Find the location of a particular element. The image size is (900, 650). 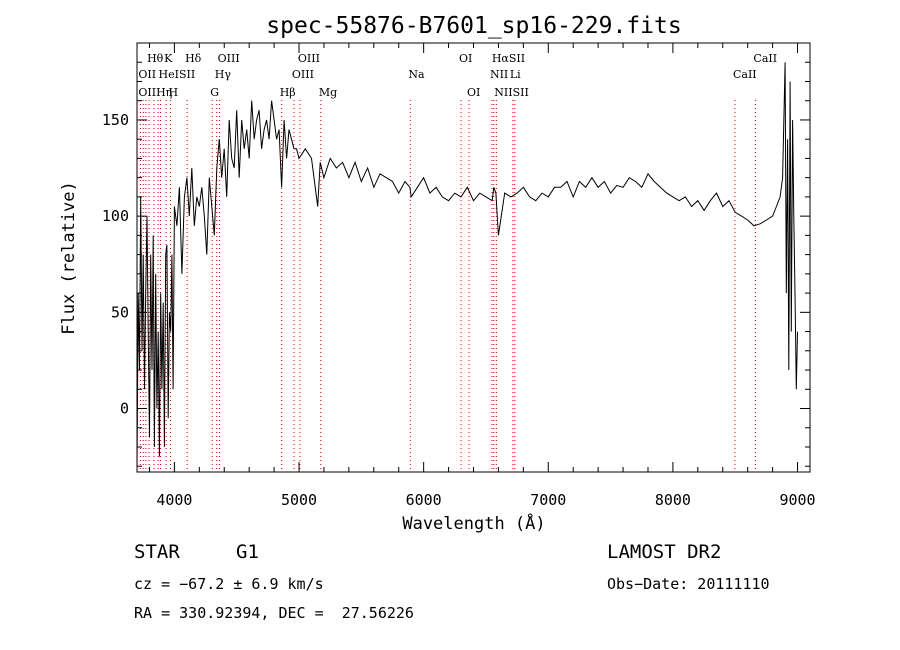

x-tick-label: 5000 is located at coordinates (299, 500).